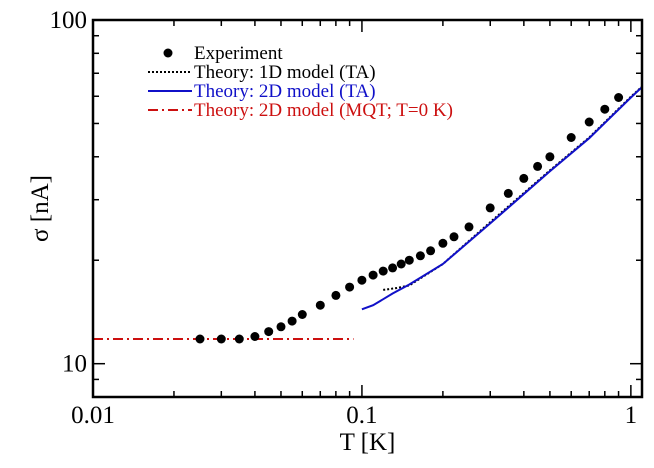 The height and width of the screenshot is (468, 654). I want to click on legend-marker-experiment, so click(168, 53).